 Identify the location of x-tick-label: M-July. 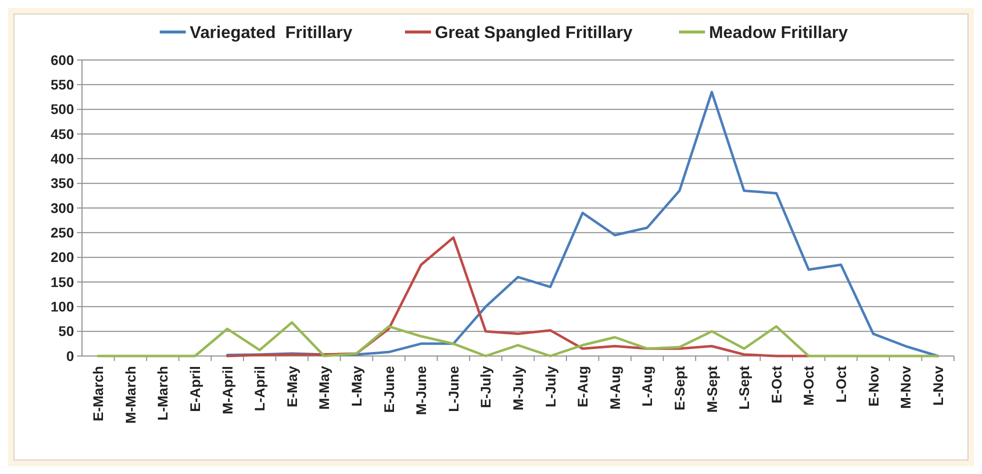
(518, 388).